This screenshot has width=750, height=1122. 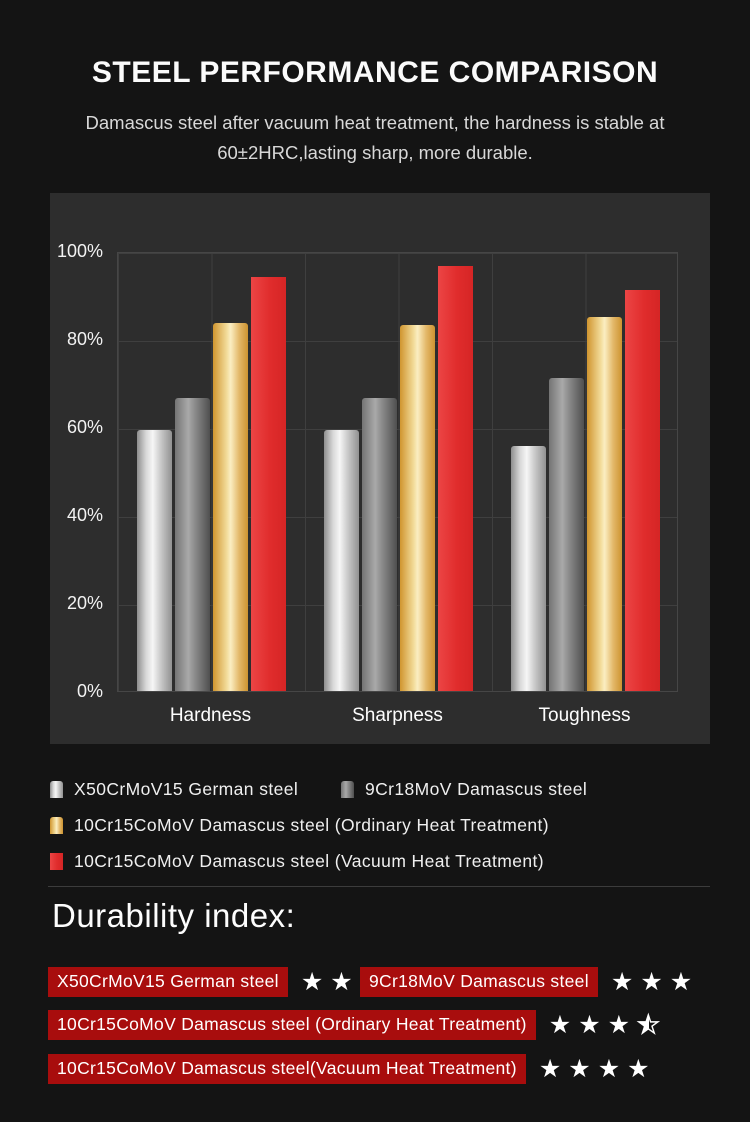 I want to click on star-rating: ★ ★, so click(x=330, y=982).